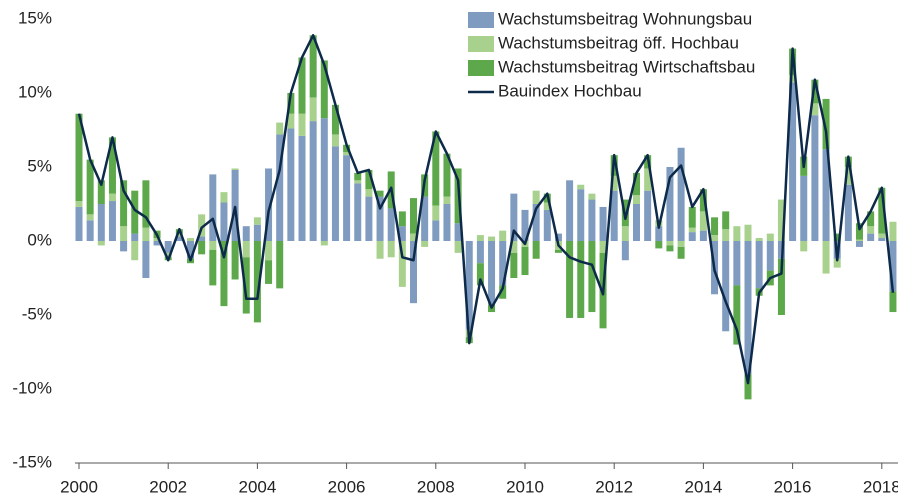 The image size is (898, 504). I want to click on y-tick-label: -10%, so click(32, 387).